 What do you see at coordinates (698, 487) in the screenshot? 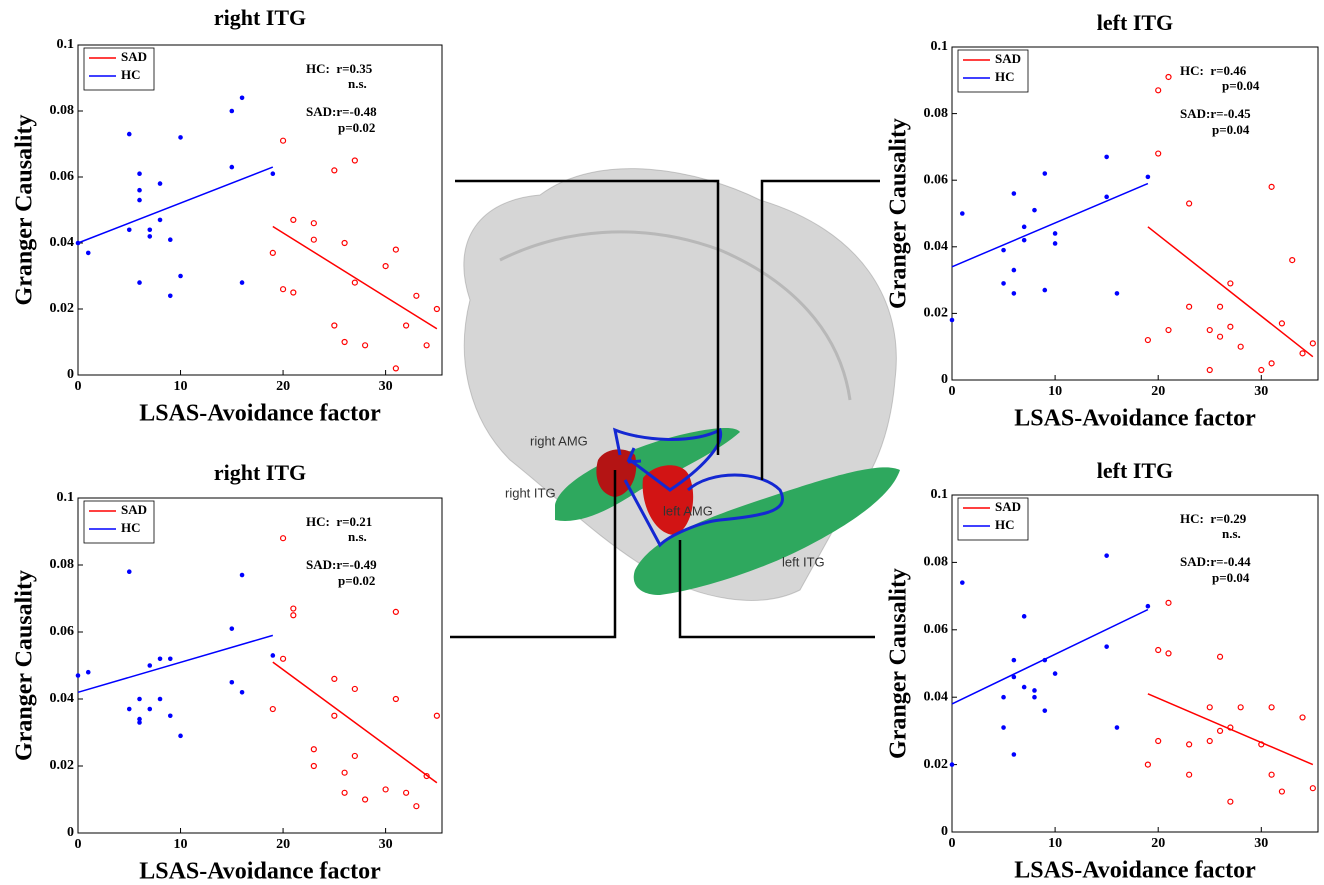
I see `connection-arrows` at bounding box center [698, 487].